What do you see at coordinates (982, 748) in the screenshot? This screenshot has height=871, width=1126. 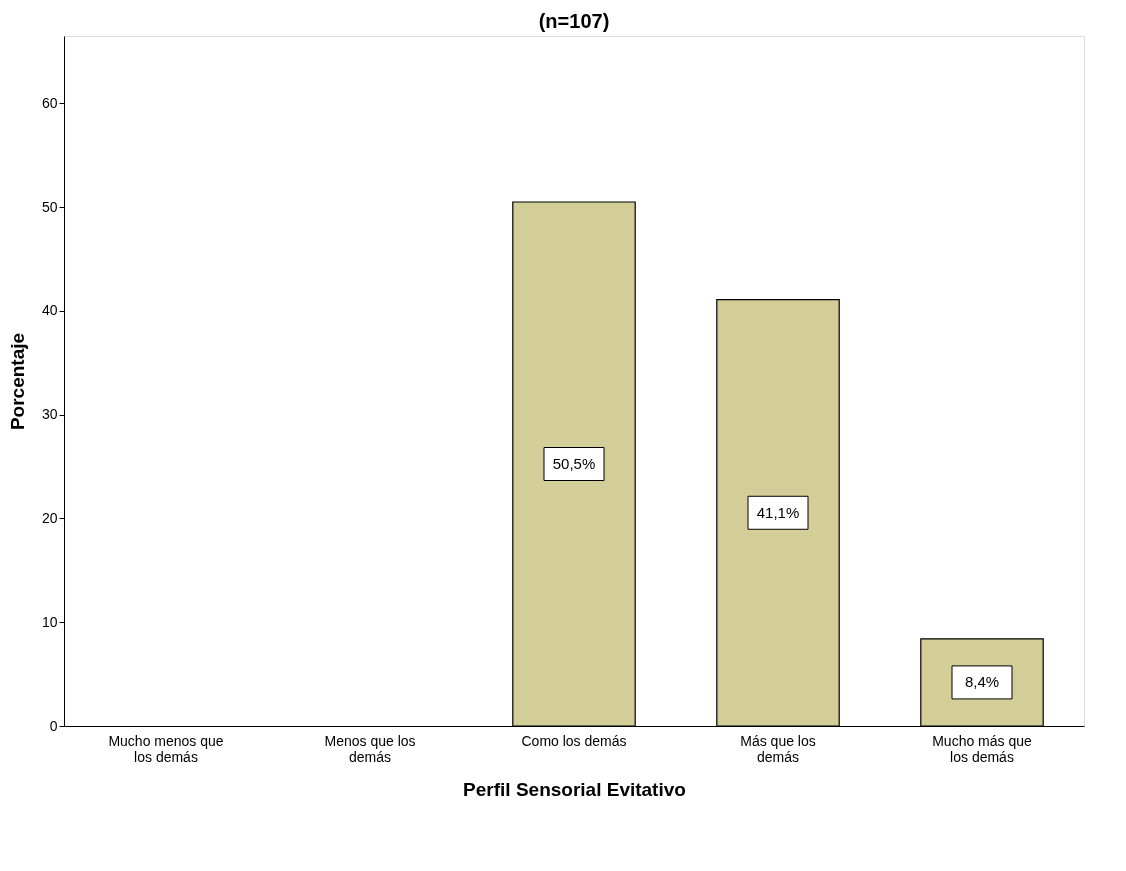 I see `x-tick-label: Mucho más que los demás` at bounding box center [982, 748].